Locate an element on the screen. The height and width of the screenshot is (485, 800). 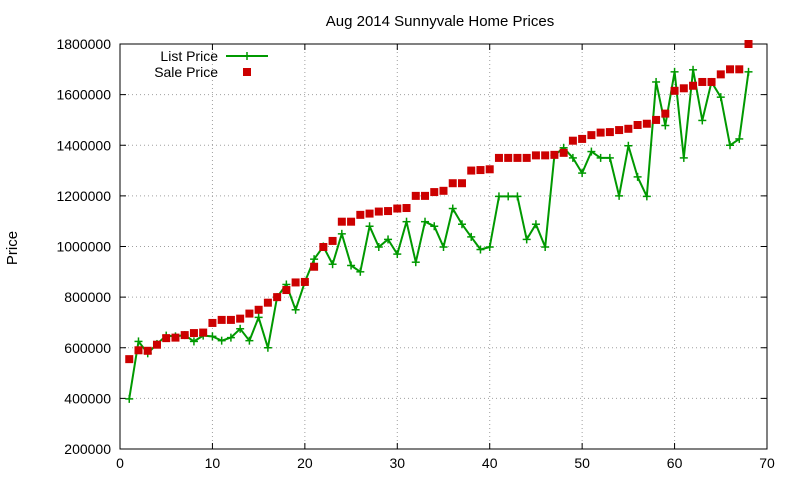
y-tick-label: 400000 is located at coordinates (87, 398).